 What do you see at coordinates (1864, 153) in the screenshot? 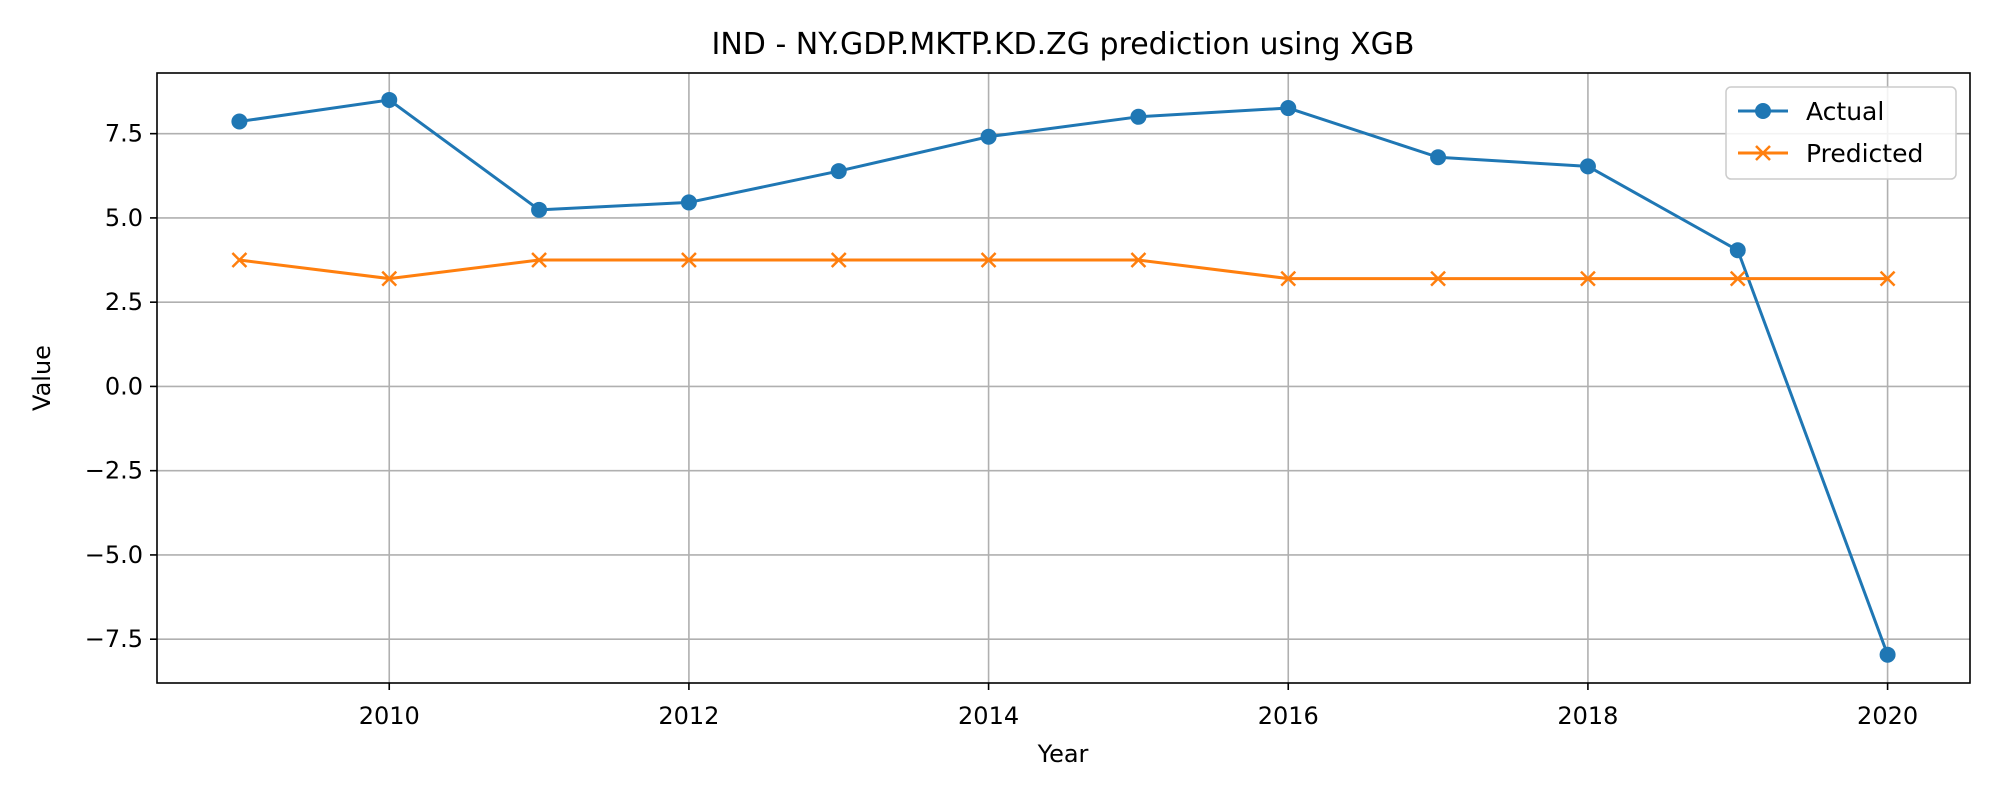
I see `legend-label: Predicted` at bounding box center [1864, 153].